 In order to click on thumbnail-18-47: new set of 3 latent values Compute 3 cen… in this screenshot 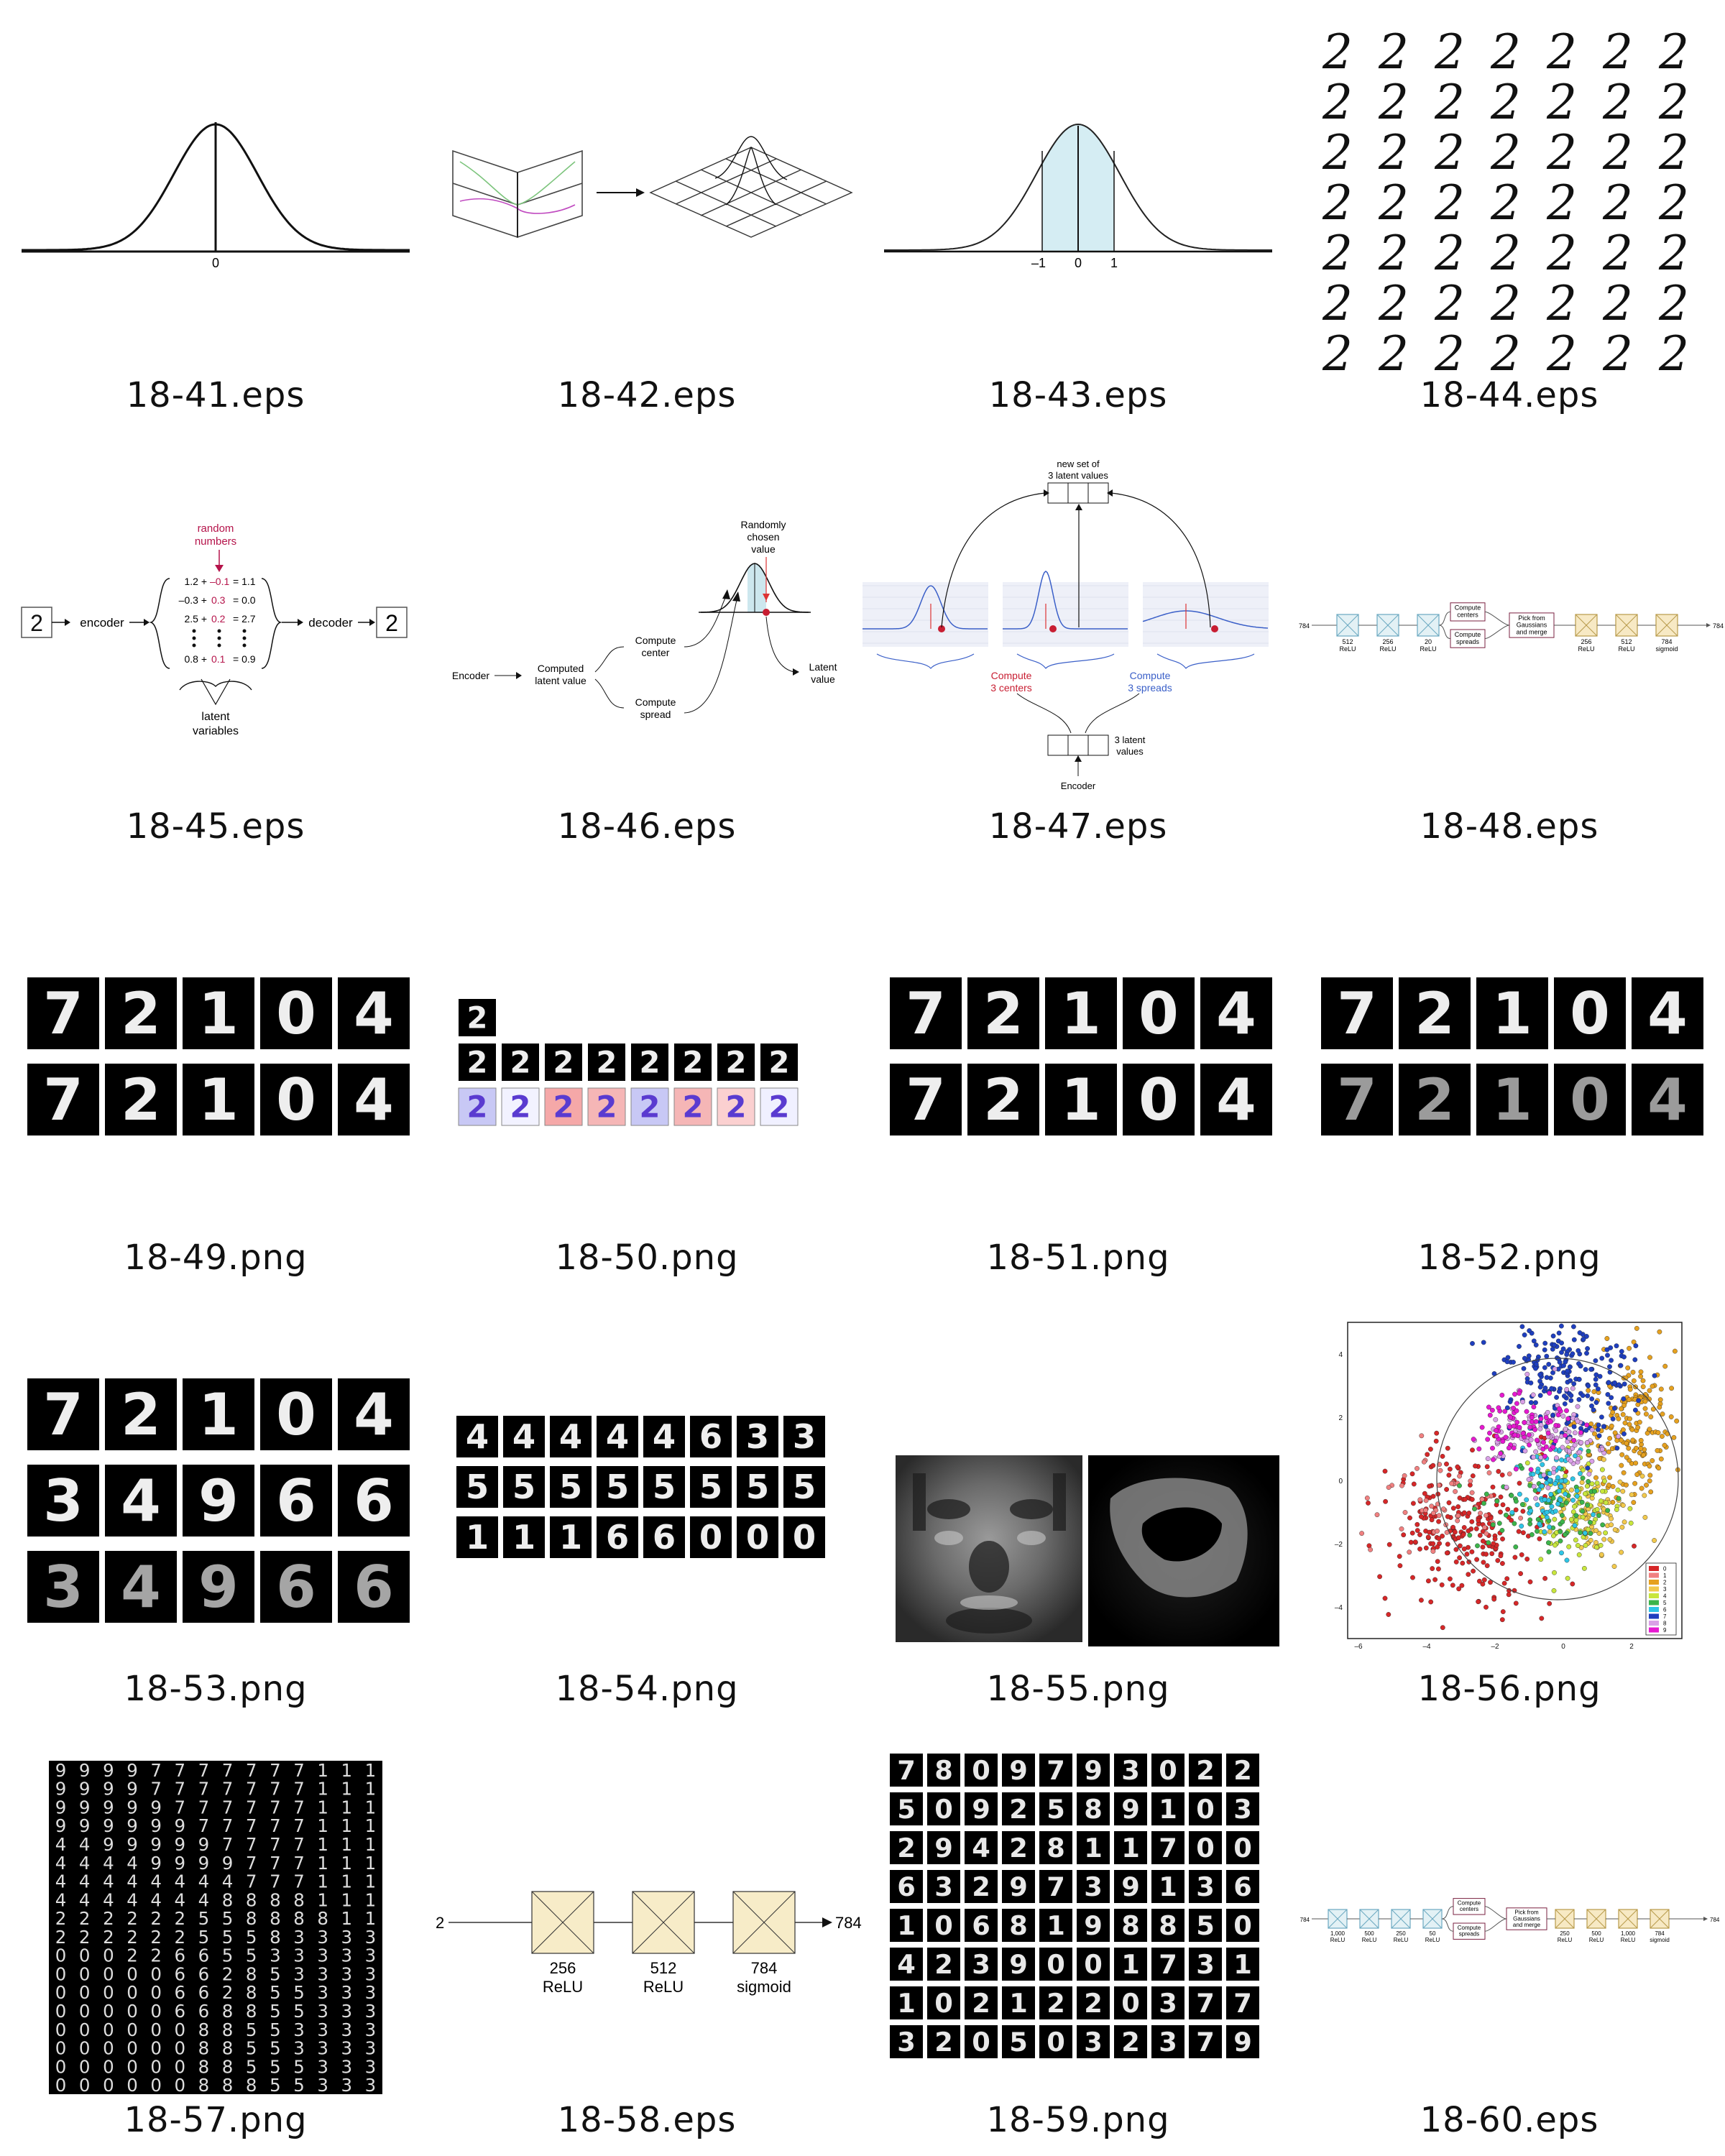, I will do `click(1078, 646)`.